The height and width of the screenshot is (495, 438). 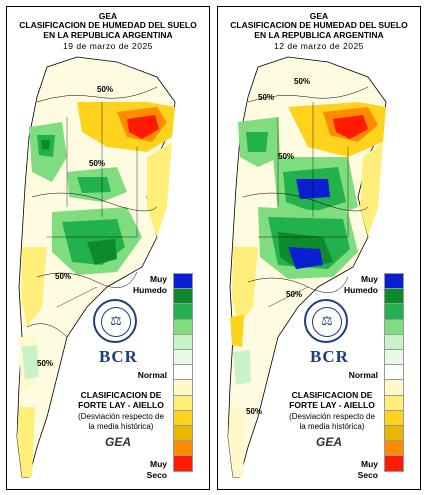 I want to click on map-date: 12 de marzo de 2025, so click(x=319, y=46).